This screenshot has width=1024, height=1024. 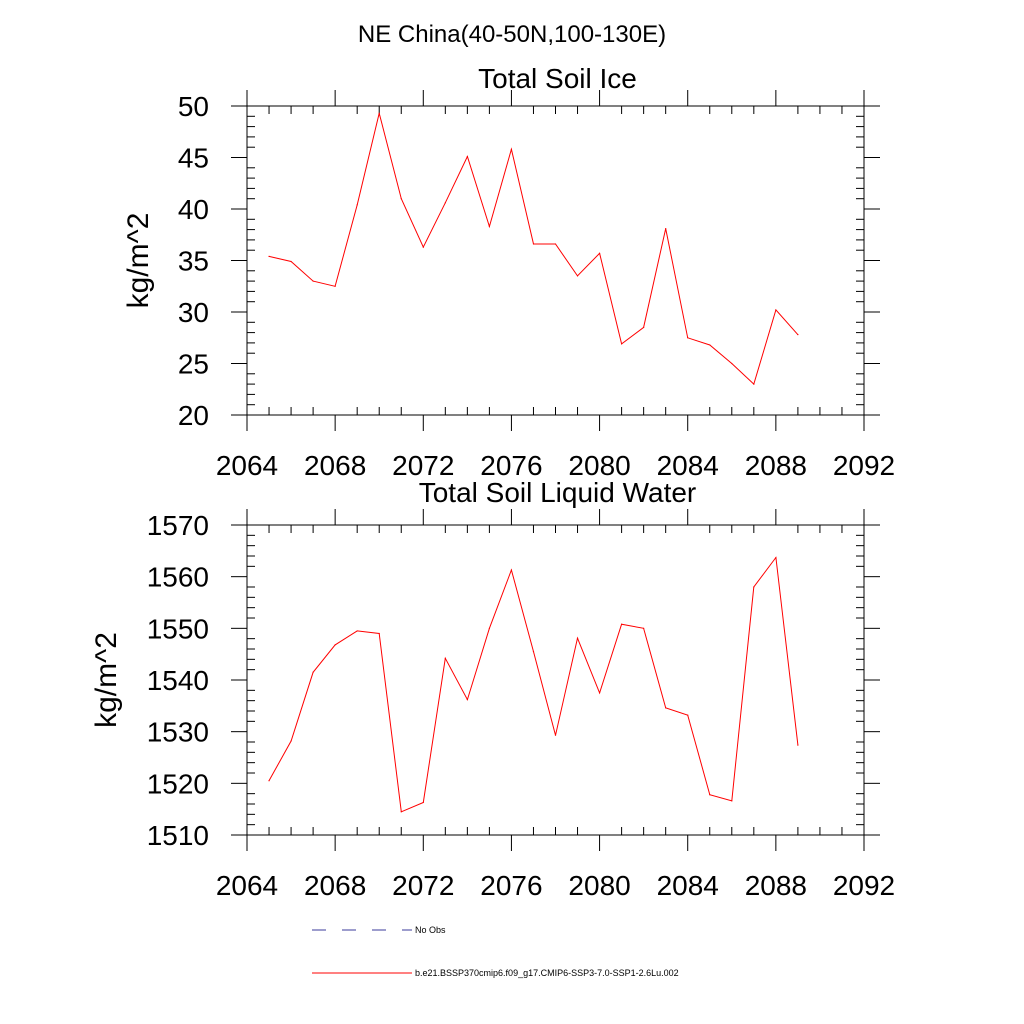 I want to click on y-tick-label: 45, so click(x=193, y=158).